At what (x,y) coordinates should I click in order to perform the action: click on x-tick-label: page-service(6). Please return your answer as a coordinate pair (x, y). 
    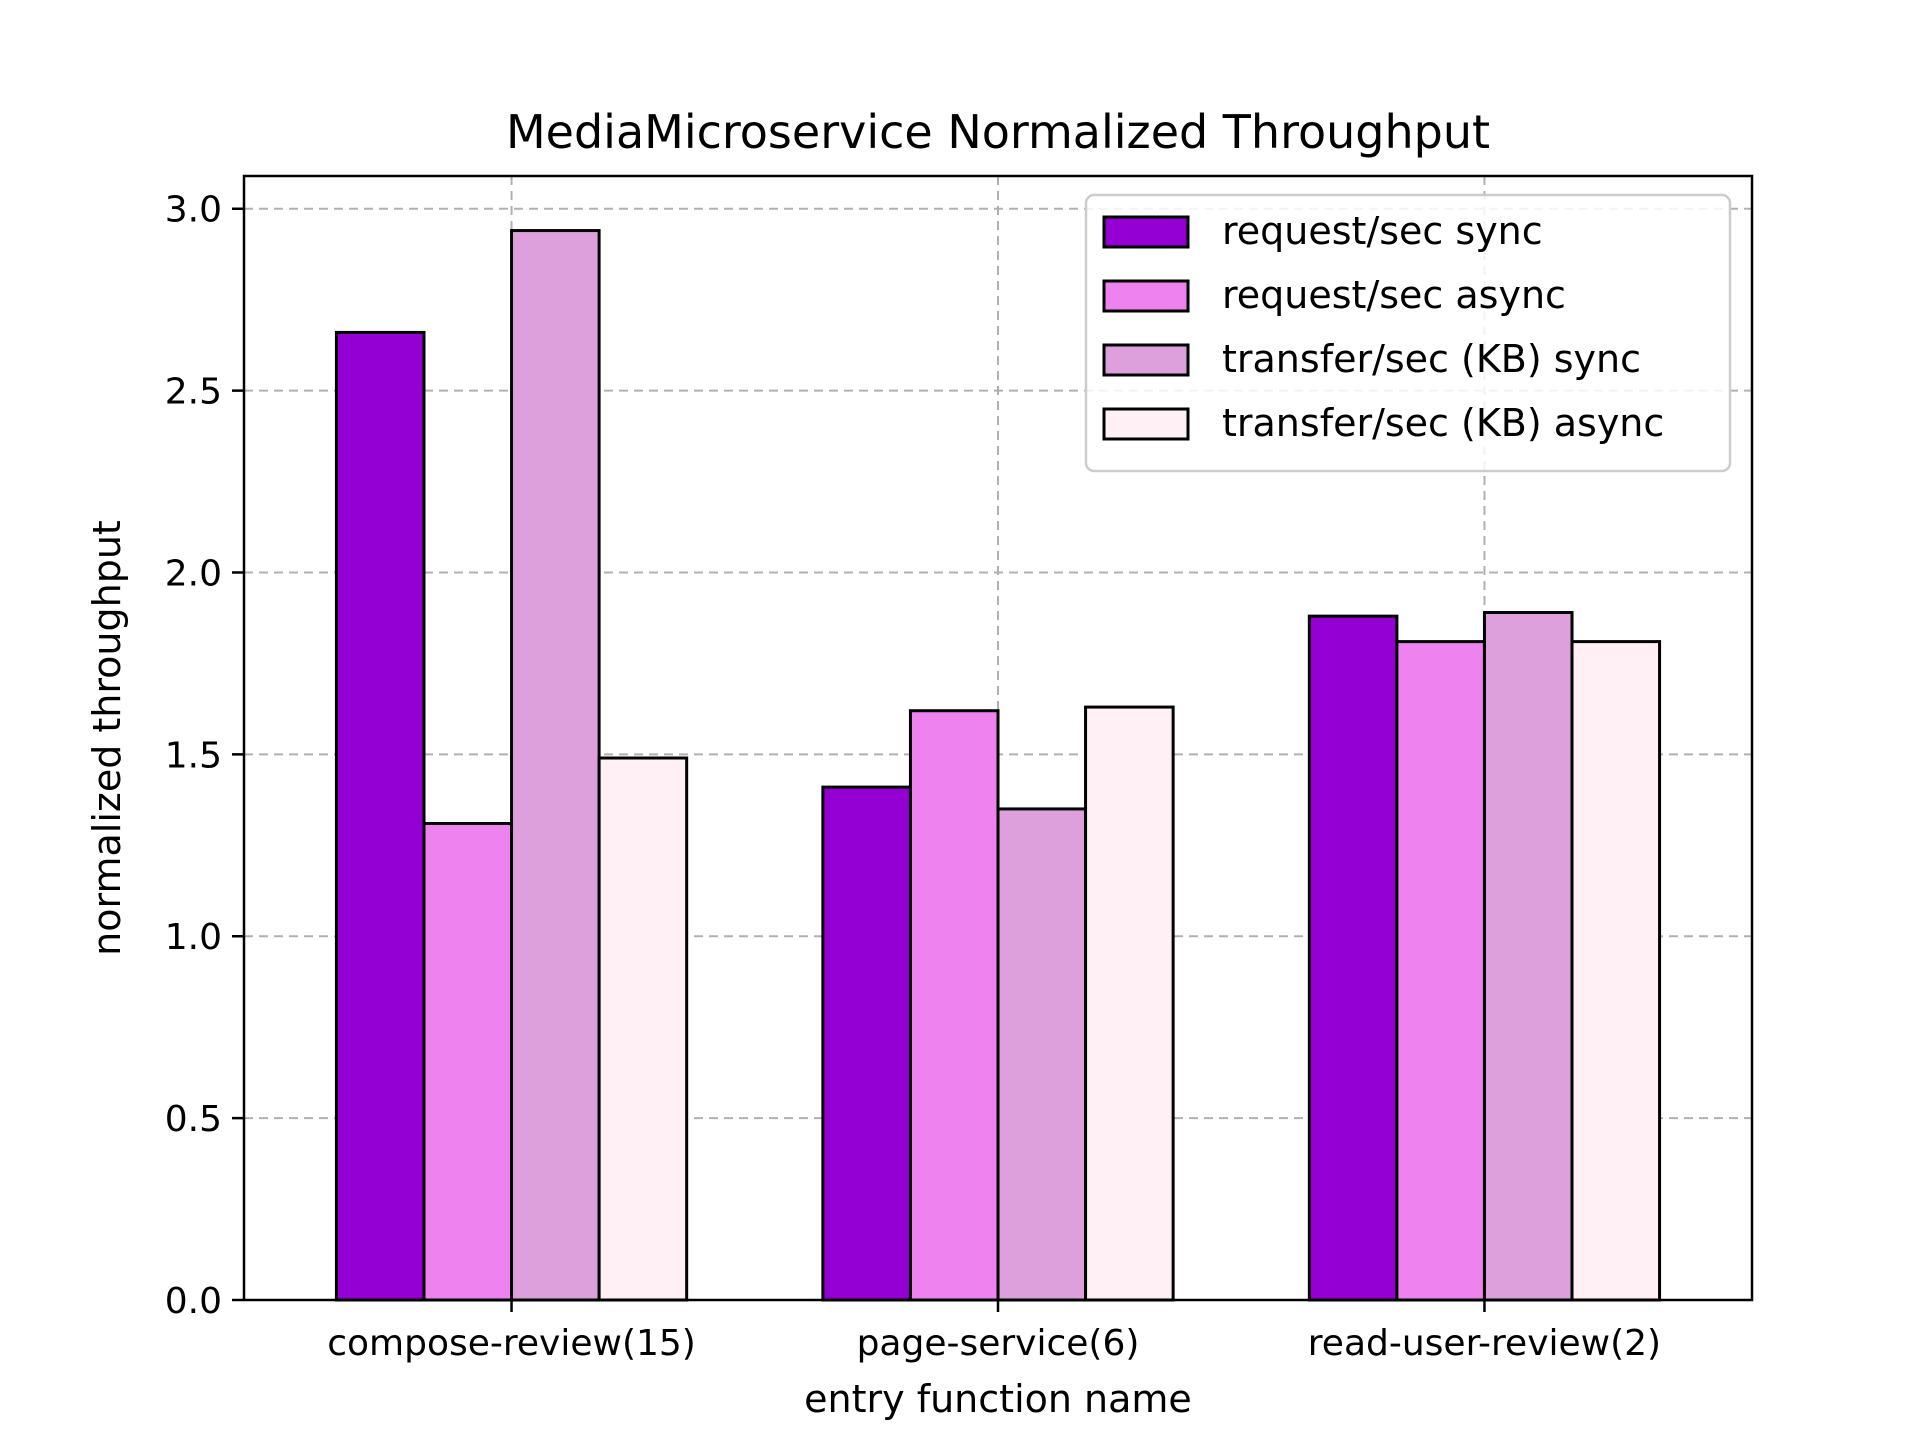
    Looking at the image, I should click on (998, 1343).